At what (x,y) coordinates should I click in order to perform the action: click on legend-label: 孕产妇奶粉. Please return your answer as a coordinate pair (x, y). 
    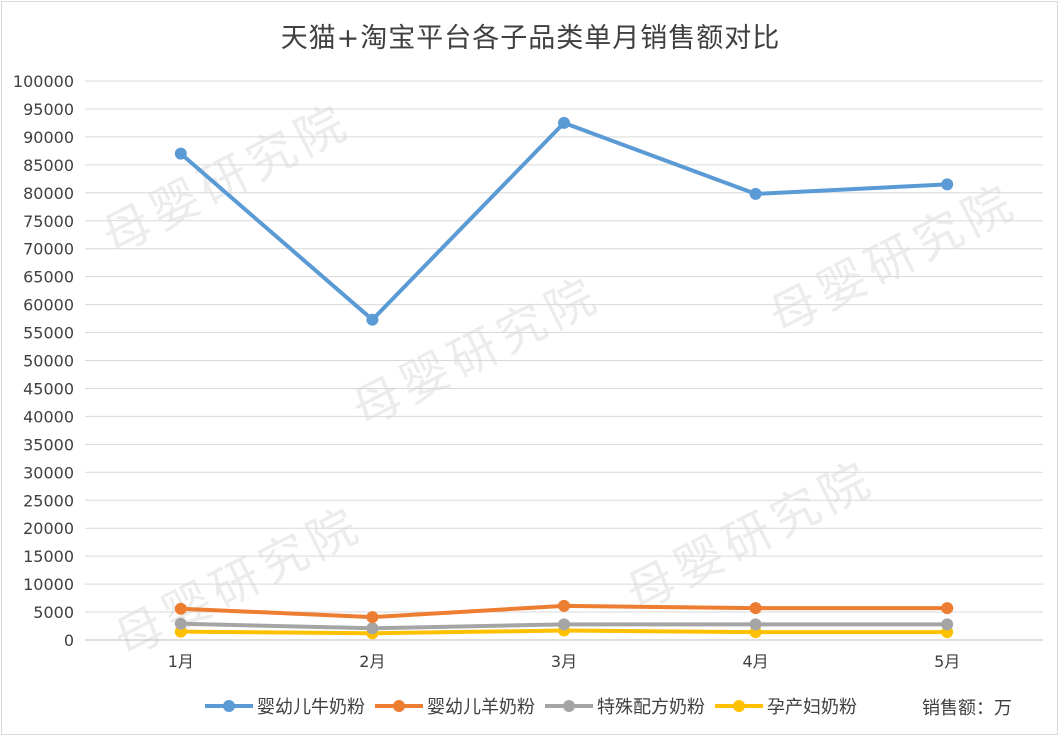
    Looking at the image, I should click on (812, 707).